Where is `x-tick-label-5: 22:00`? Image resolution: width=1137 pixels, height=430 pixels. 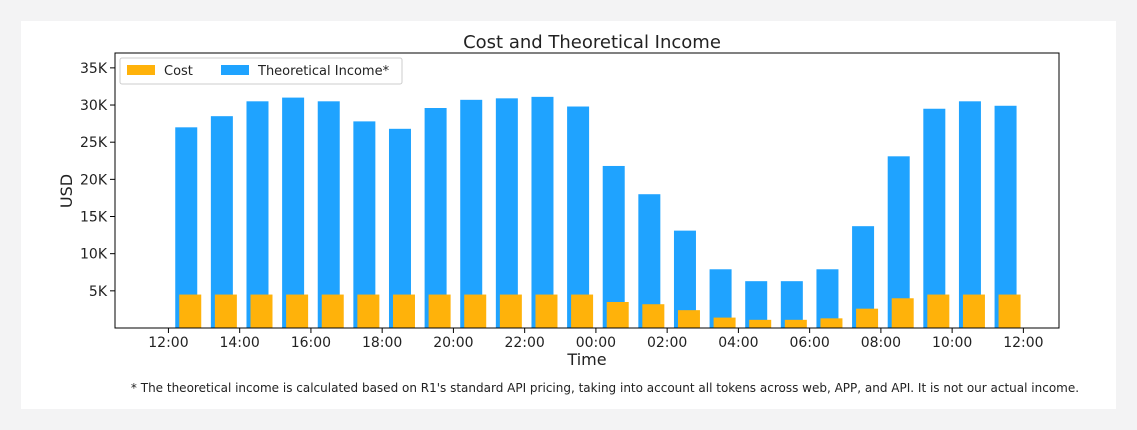 x-tick-label-5: 22:00 is located at coordinates (524, 343).